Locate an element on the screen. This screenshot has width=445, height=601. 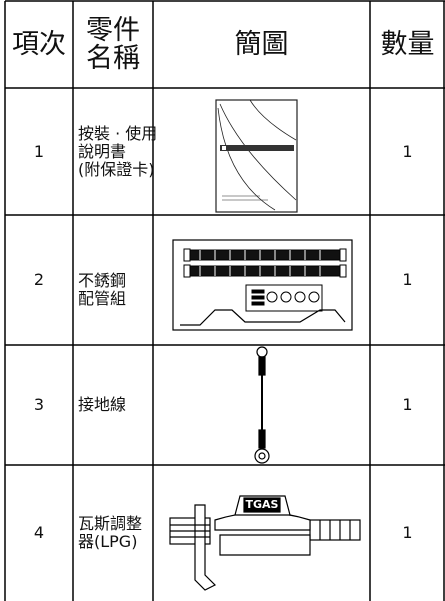
text-line: 器(LPG) is located at coordinates (108, 541).